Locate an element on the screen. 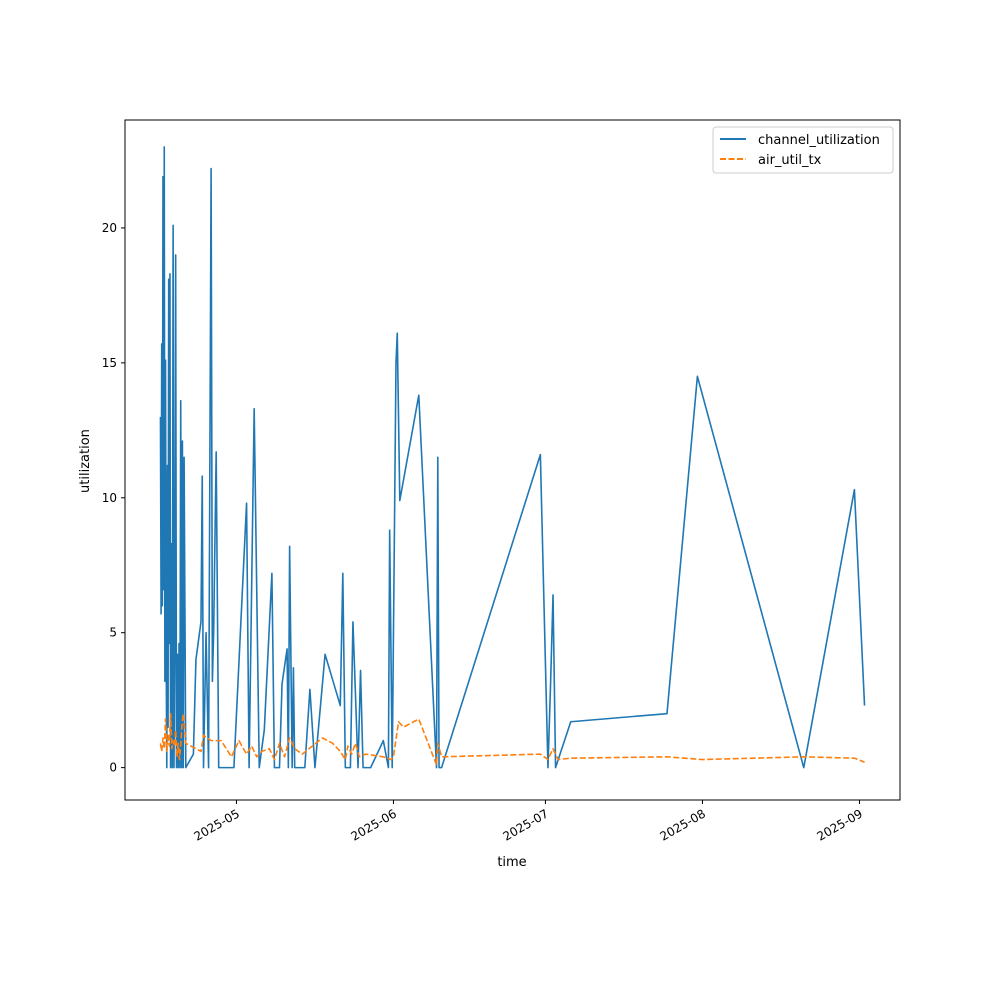  y-axis: 0 5 10 15 20 is located at coordinates (113, 498).